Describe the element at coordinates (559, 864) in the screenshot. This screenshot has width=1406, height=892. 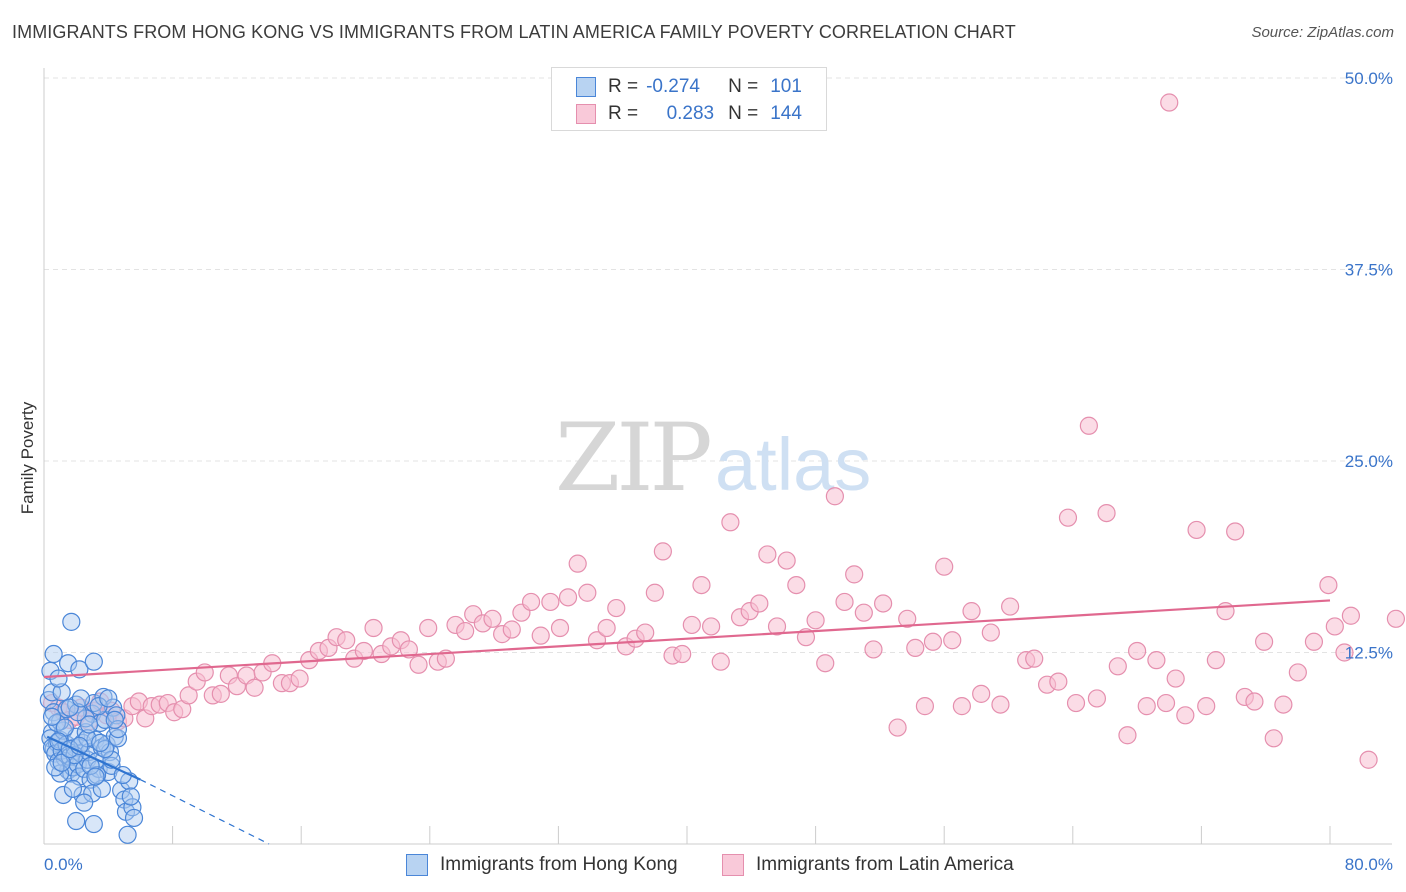
I see `legend-label-hong-kong: Immigrants from Hong Kong` at that location.